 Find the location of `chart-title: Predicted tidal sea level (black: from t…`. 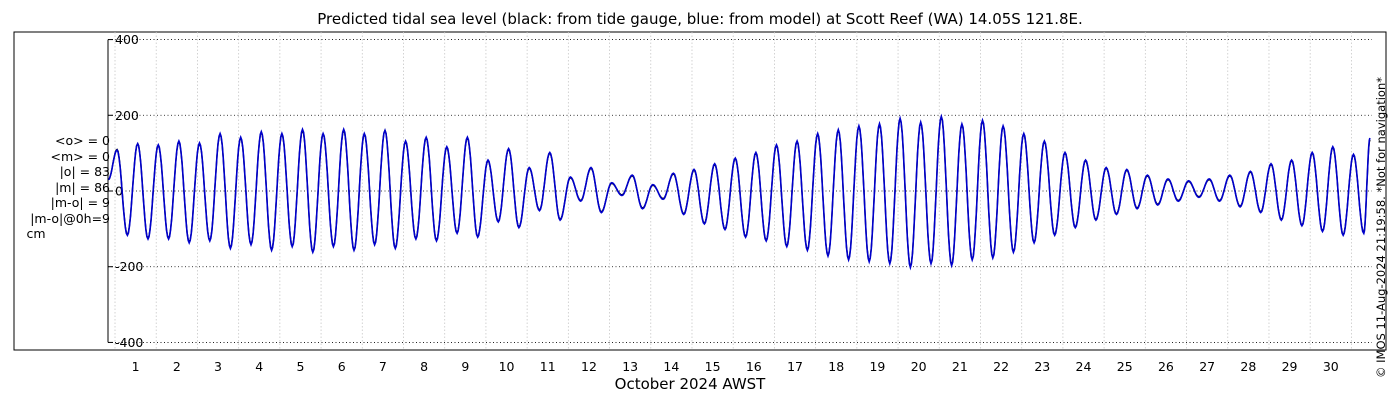

chart-title: Predicted tidal sea level (black: from t… is located at coordinates (700, 19).